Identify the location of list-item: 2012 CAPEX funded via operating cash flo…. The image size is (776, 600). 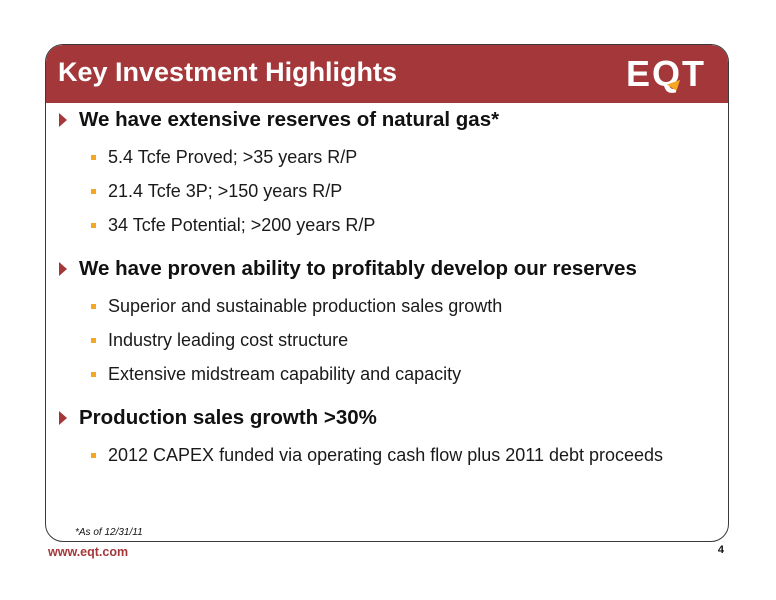
(408, 455).